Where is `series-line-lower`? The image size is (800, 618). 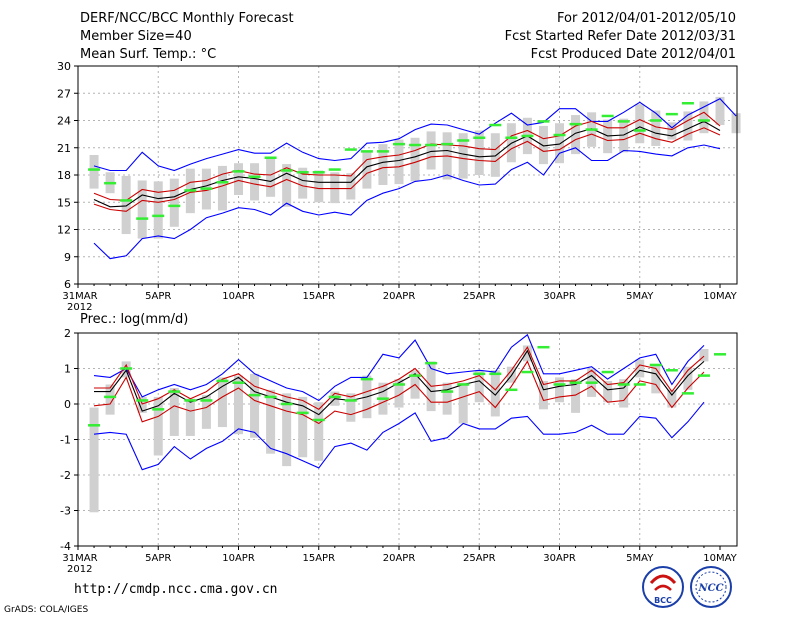
series-line-lower is located at coordinates (407, 169).